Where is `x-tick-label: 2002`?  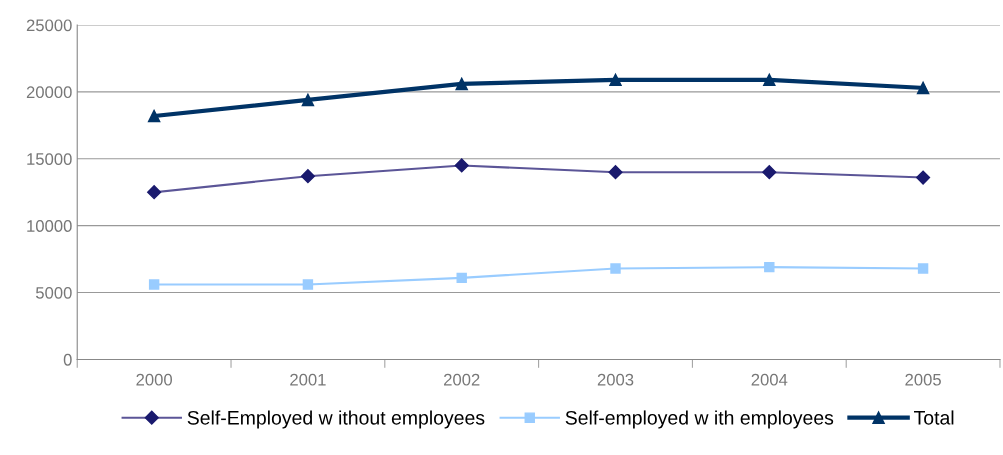 x-tick-label: 2002 is located at coordinates (462, 379).